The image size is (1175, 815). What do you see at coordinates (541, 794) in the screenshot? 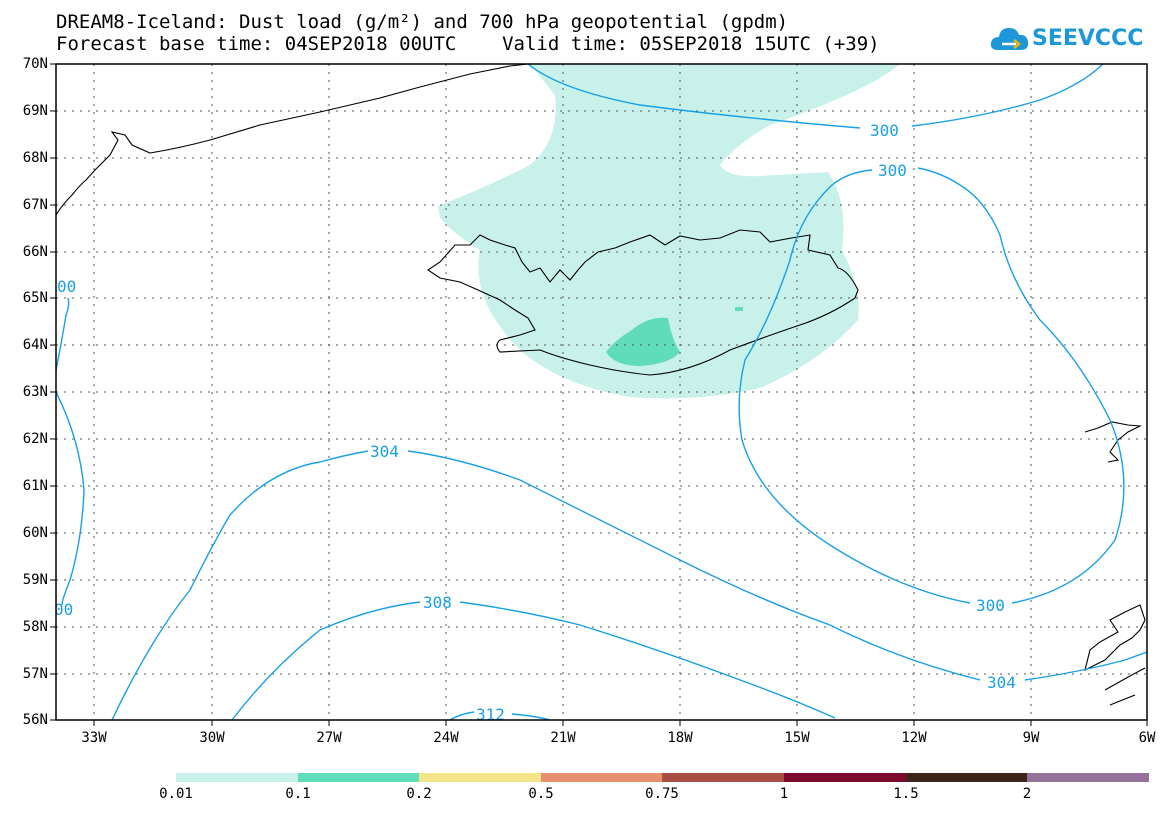
I see `colorbar-label: 0.5` at bounding box center [541, 794].